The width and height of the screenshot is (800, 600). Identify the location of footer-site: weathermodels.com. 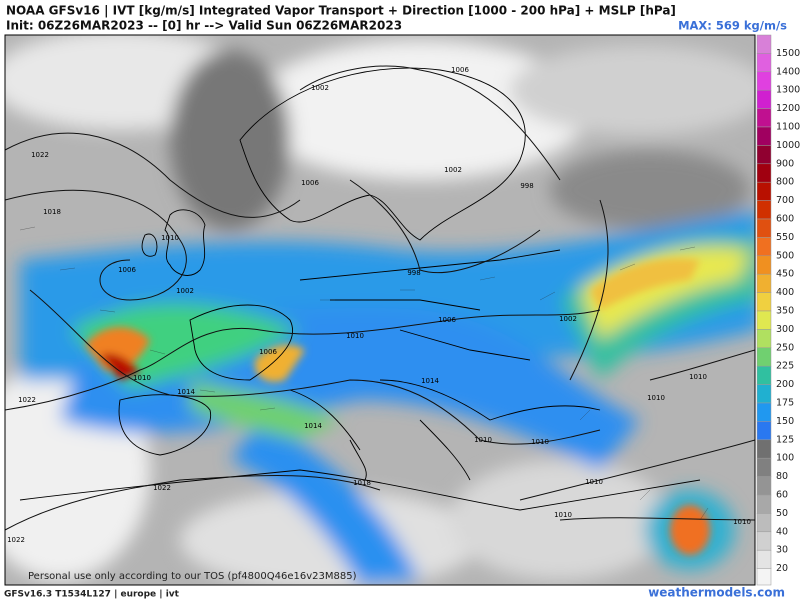
(716, 593).